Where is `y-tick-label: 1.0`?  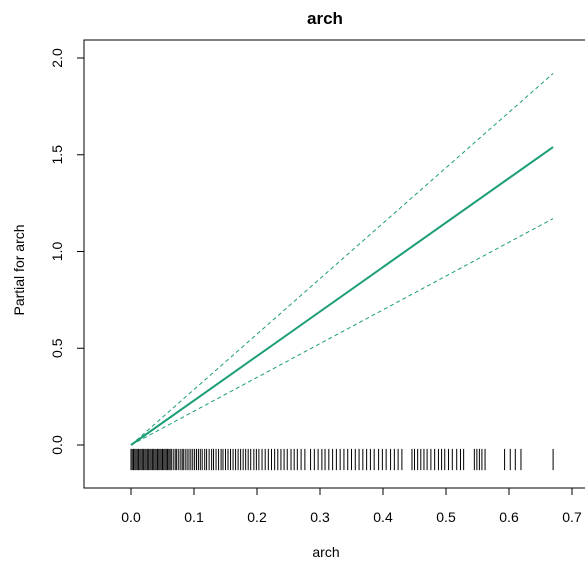 y-tick-label: 1.0 is located at coordinates (57, 252).